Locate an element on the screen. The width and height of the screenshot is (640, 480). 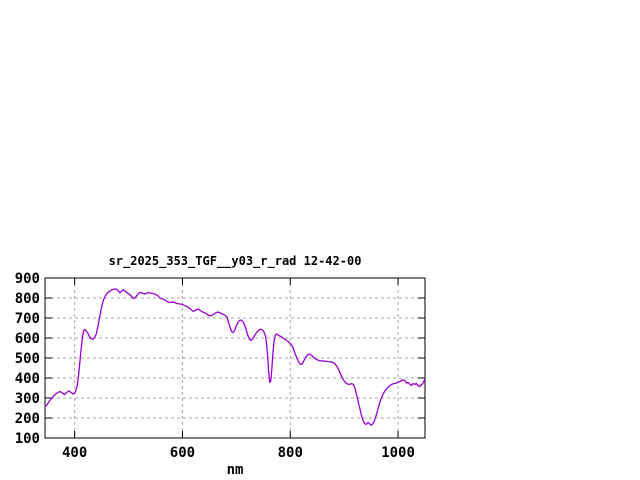
y-tick-label: 300 is located at coordinates (27, 399).